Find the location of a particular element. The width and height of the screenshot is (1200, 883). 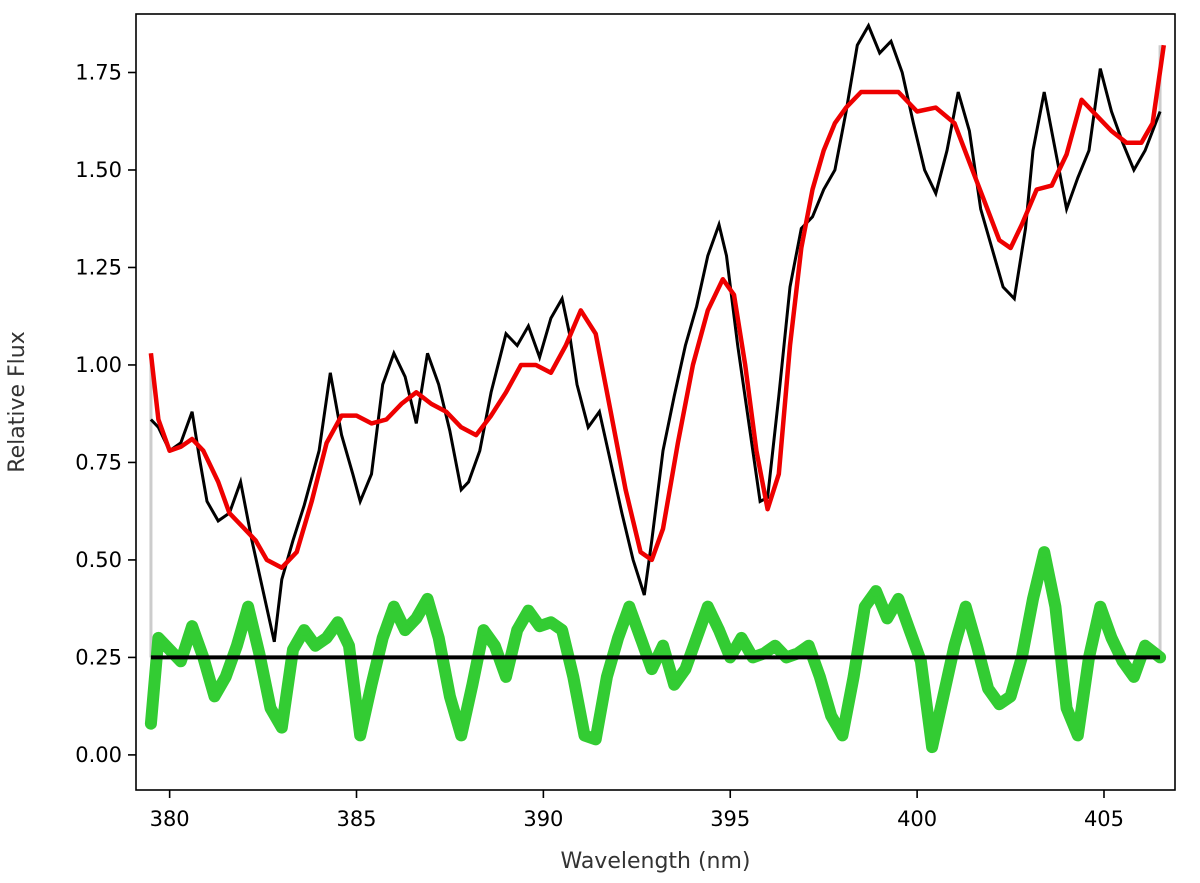

y-tick-label: 1.00 is located at coordinates (98, 365).